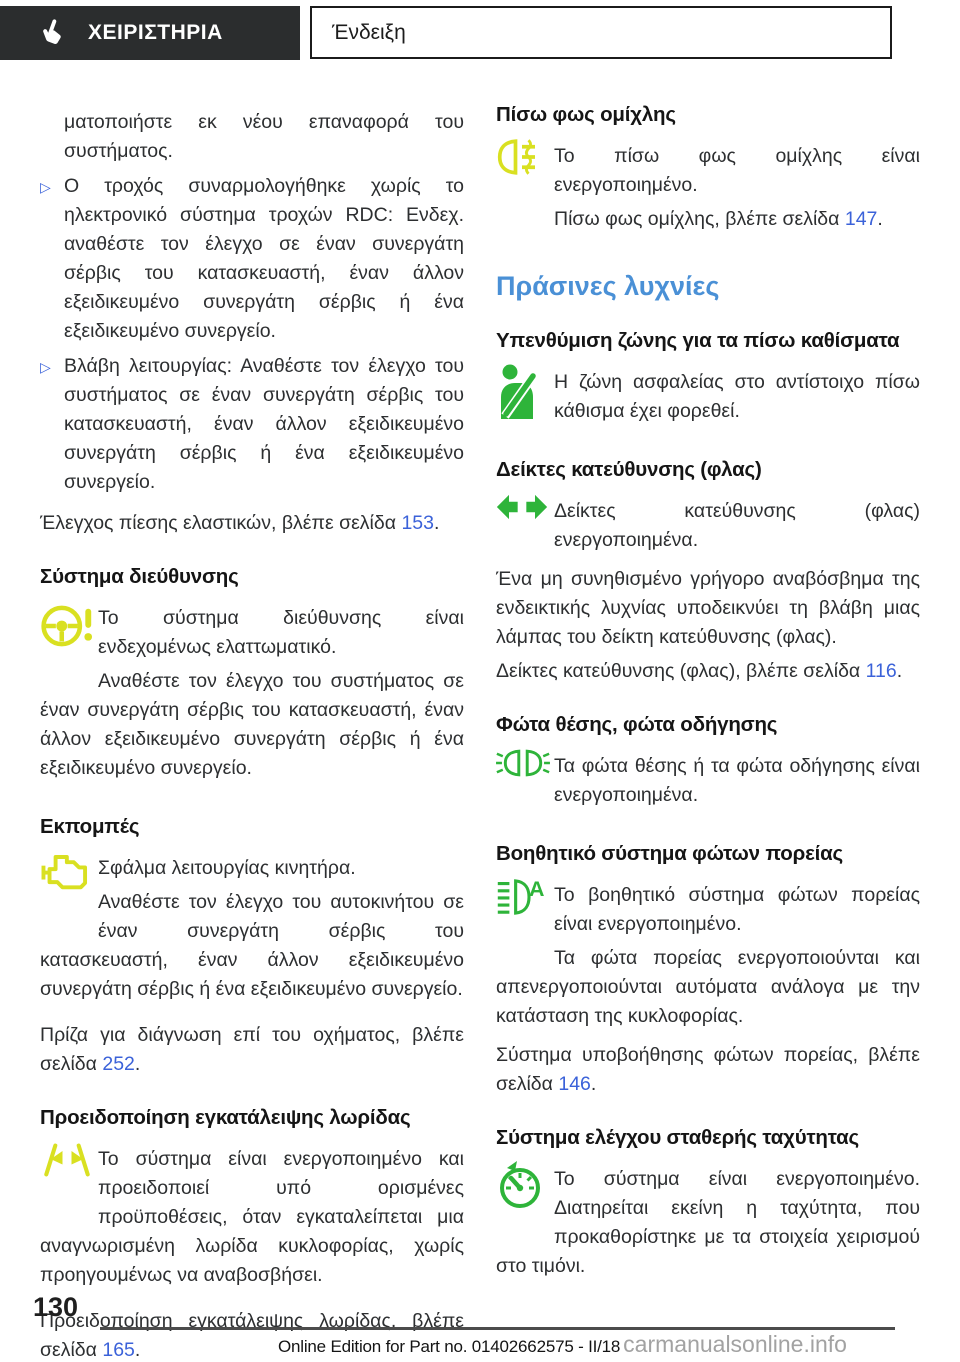 The image size is (960, 1362). Describe the element at coordinates (698, 340) in the screenshot. I see `section-heading-seatbelt-reminder: Υπενθύμιση ζώνης για τα πίσω καθίσματα` at that location.